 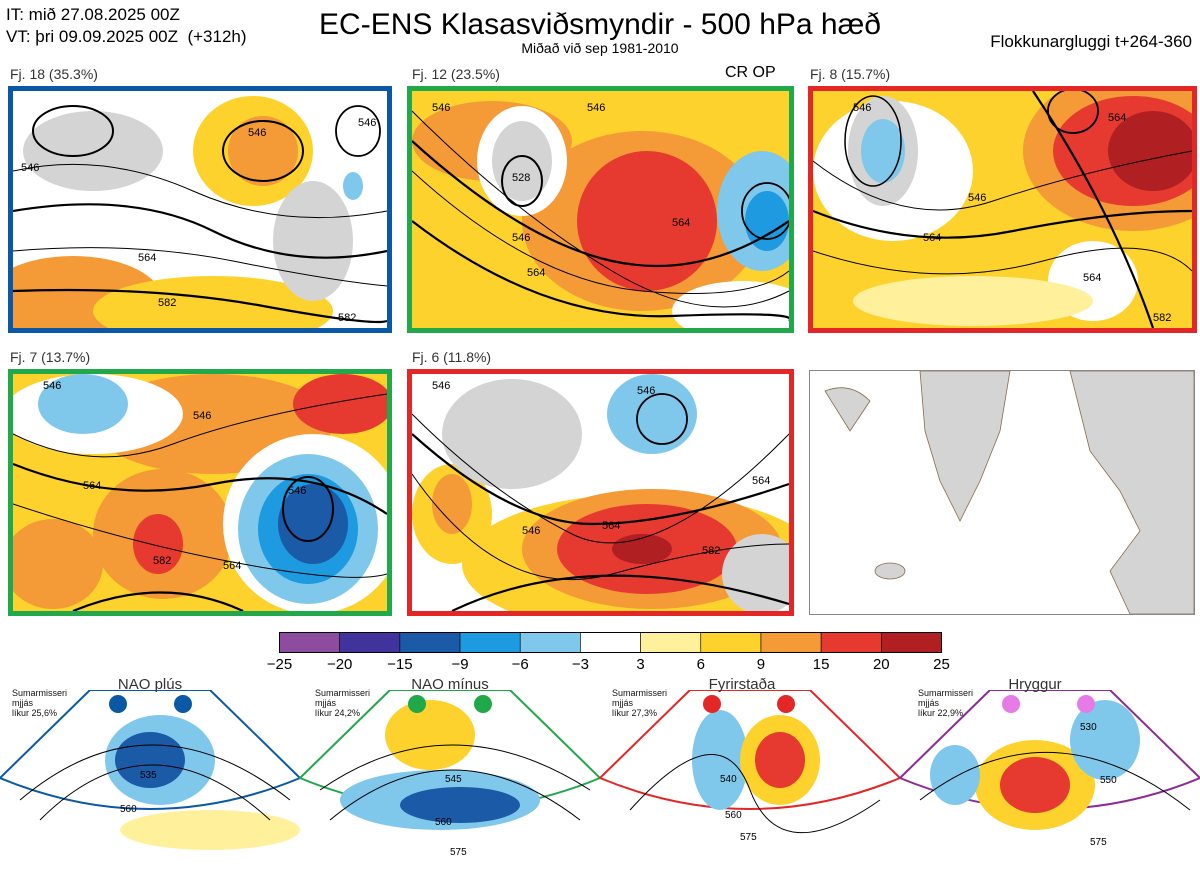 What do you see at coordinates (150, 684) in the screenshot?
I see `regime-name-nao-plus: NAO plús` at bounding box center [150, 684].